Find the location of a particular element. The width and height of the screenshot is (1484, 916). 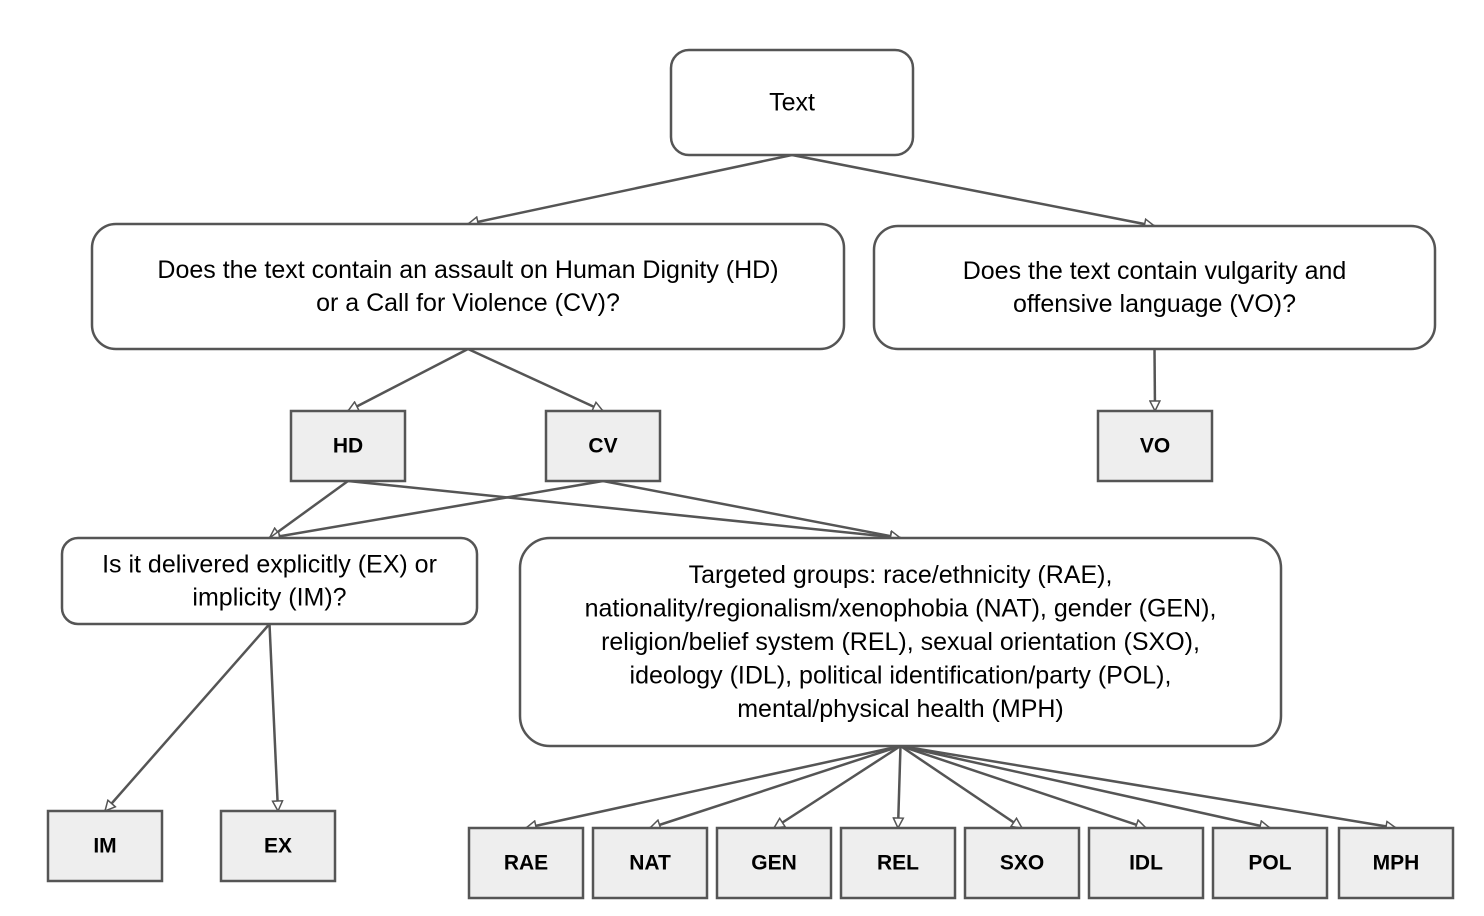

edge-targets-to-pol is located at coordinates (1085, 786).